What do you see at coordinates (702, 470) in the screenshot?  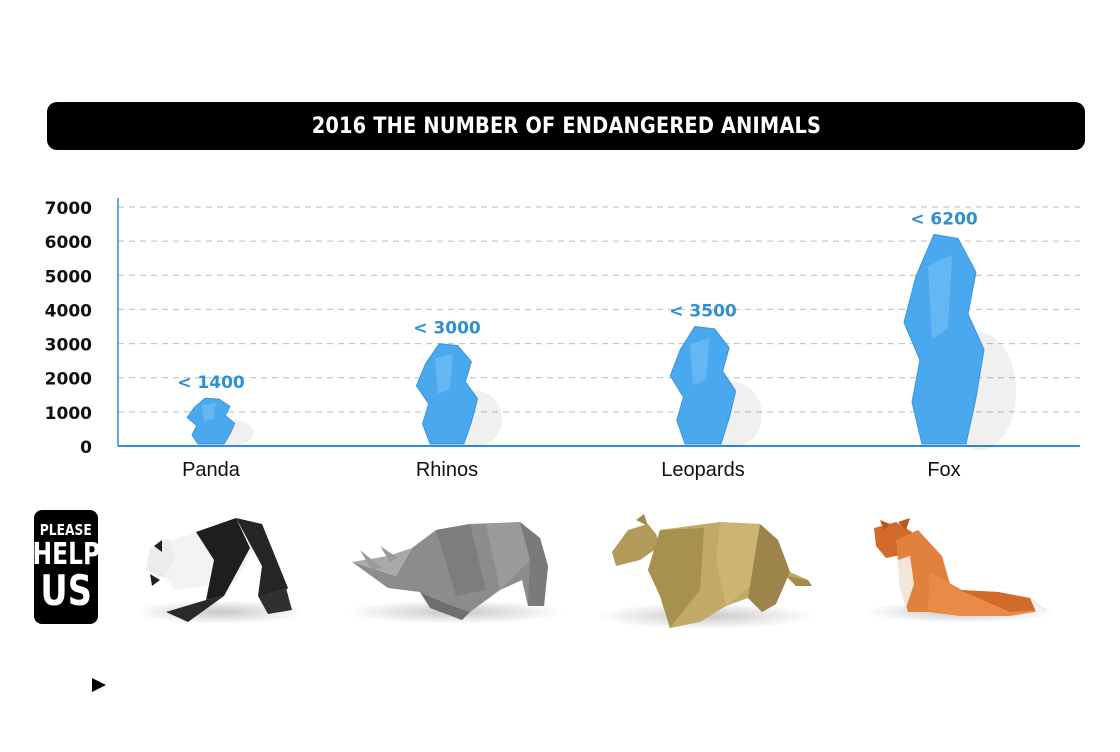 I see `x-category-label: Leopards` at bounding box center [702, 470].